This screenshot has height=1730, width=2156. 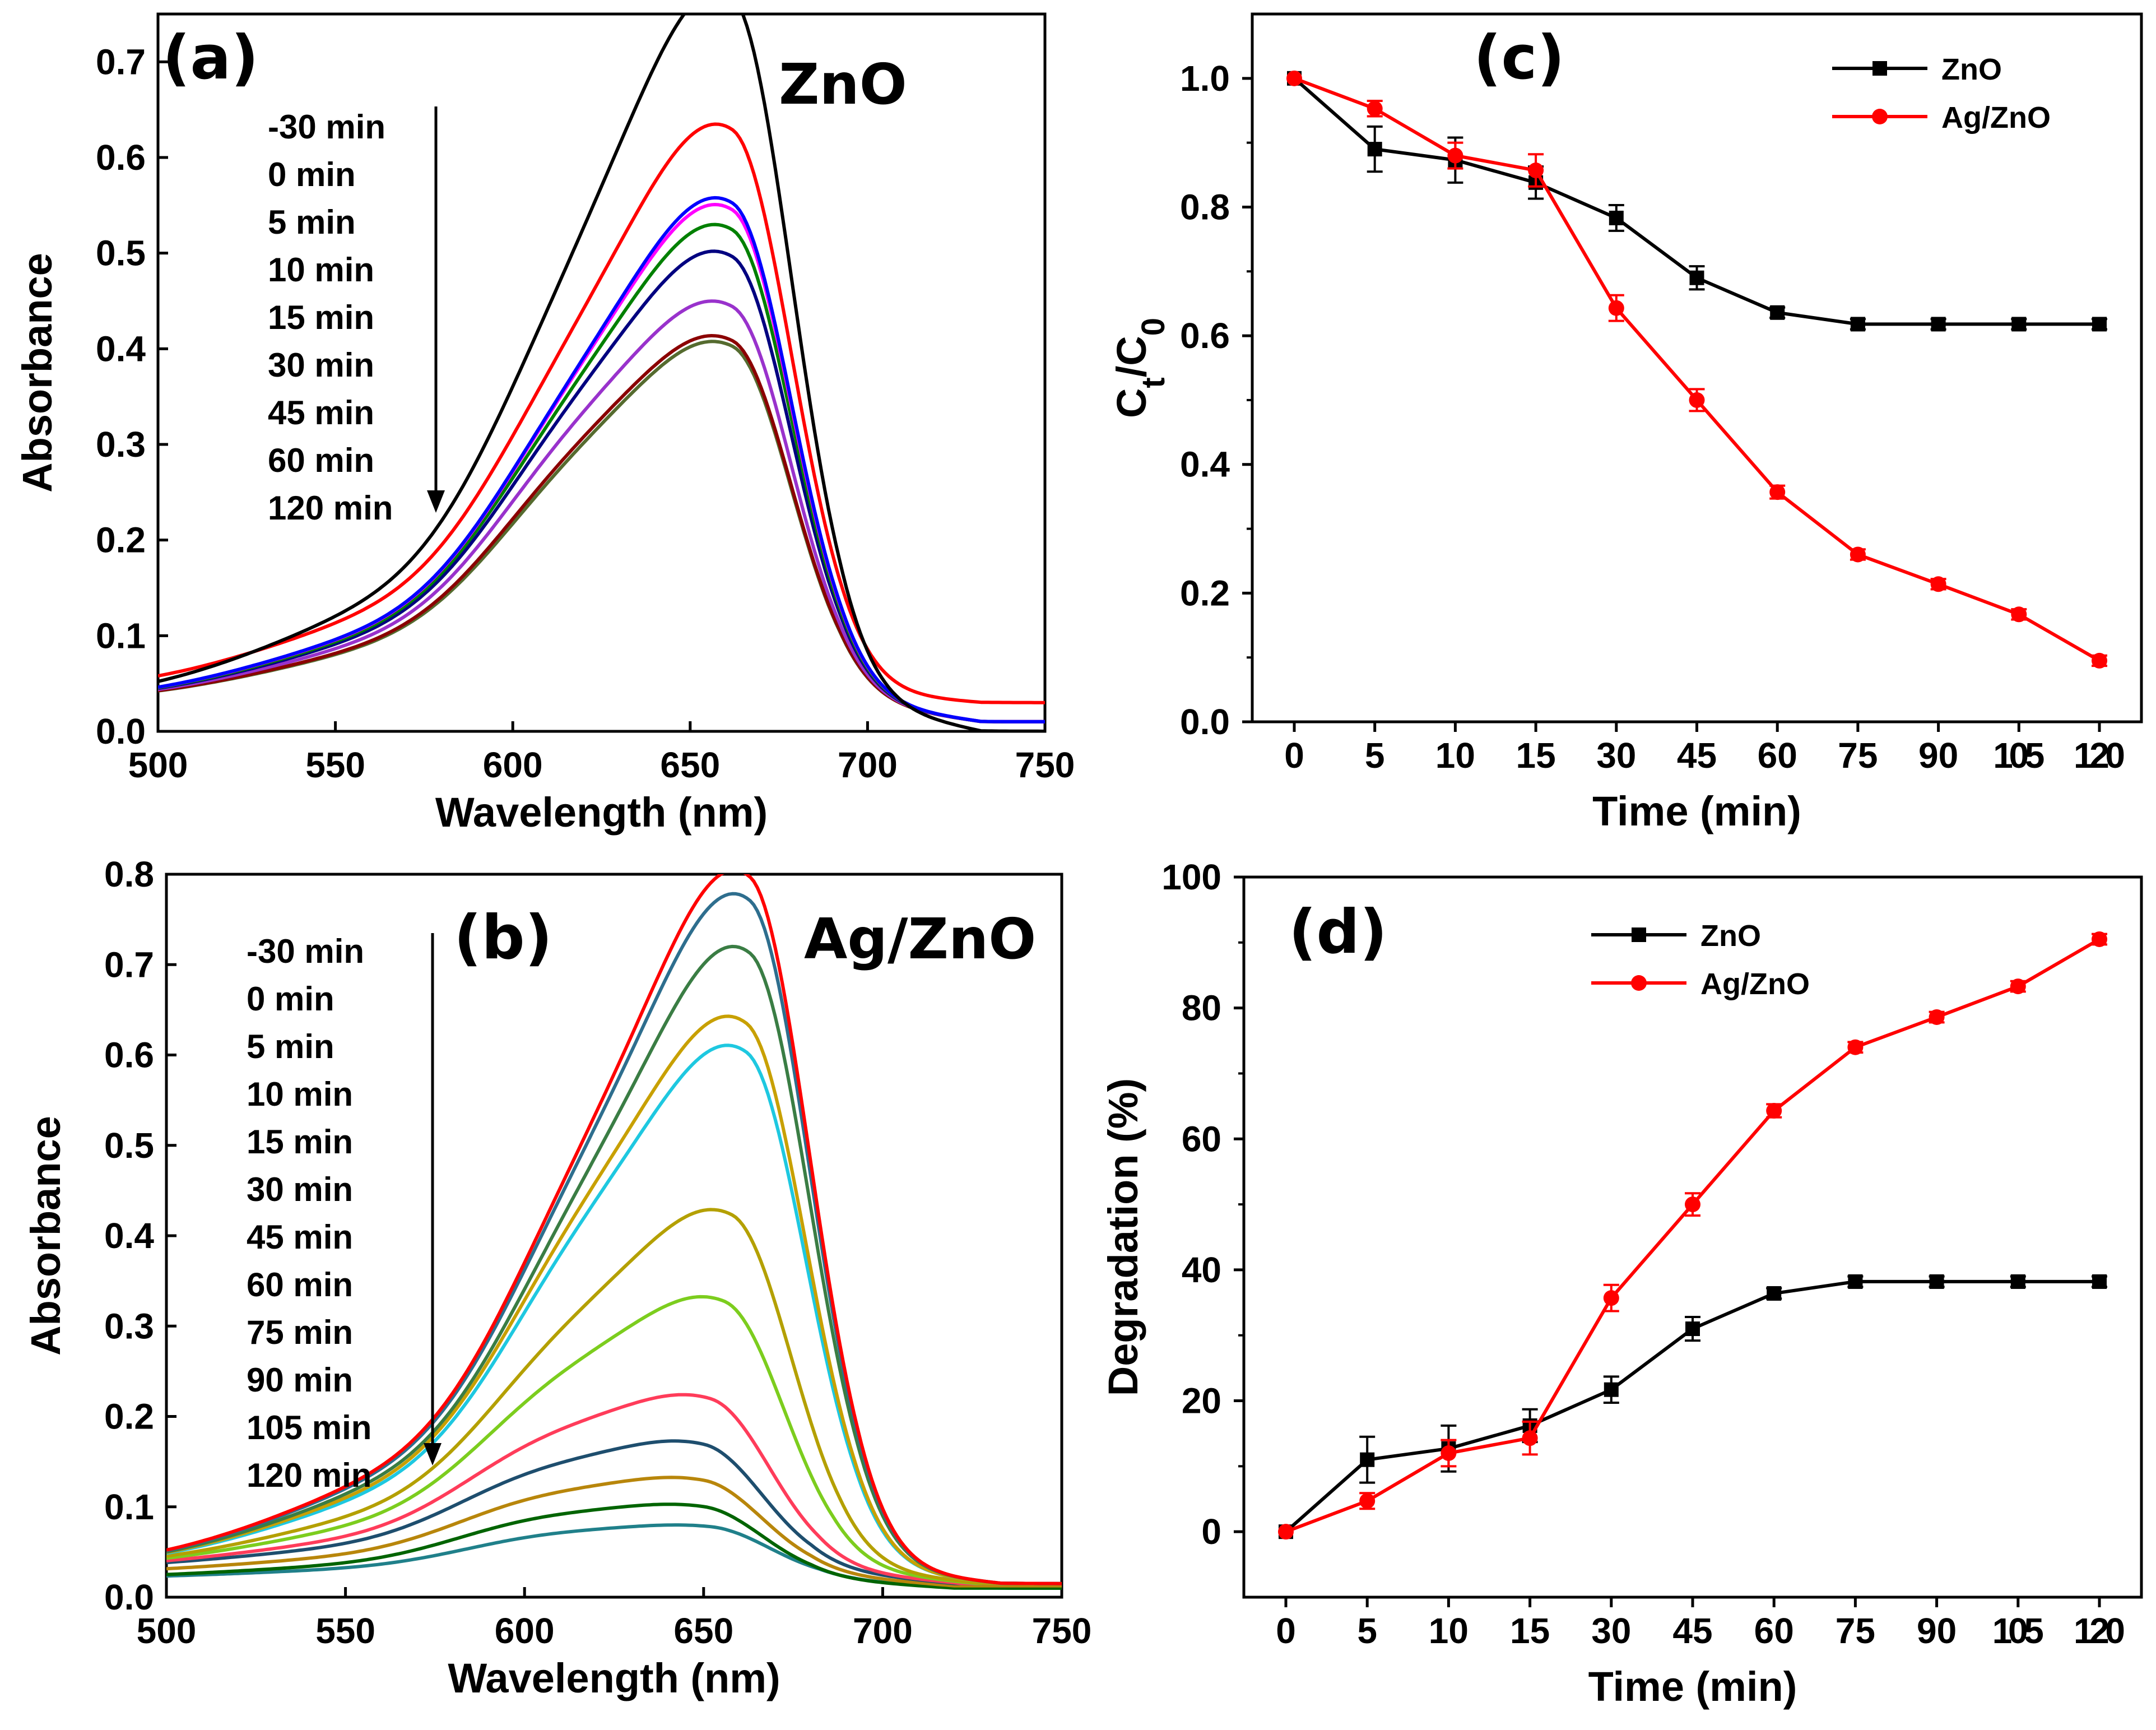 What do you see at coordinates (1616, 755) in the screenshot?
I see `panel-c-x-tick-label: 30` at bounding box center [1616, 755].